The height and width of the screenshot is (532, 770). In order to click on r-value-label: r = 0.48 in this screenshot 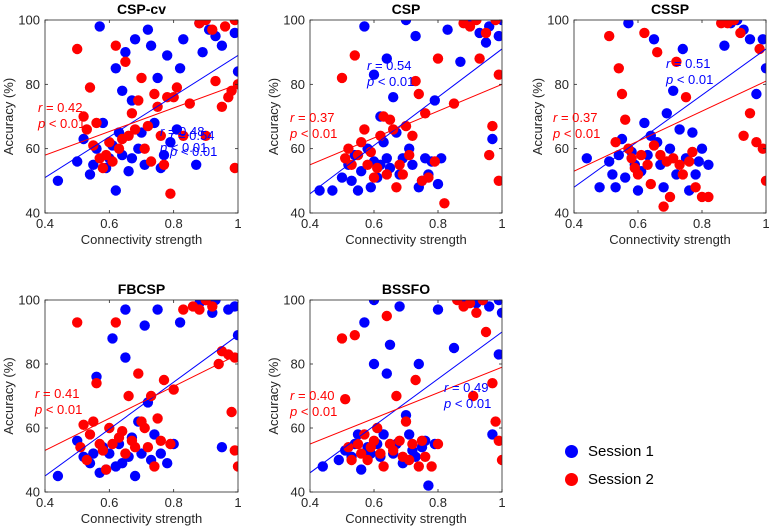, I will do `click(182, 131)`.